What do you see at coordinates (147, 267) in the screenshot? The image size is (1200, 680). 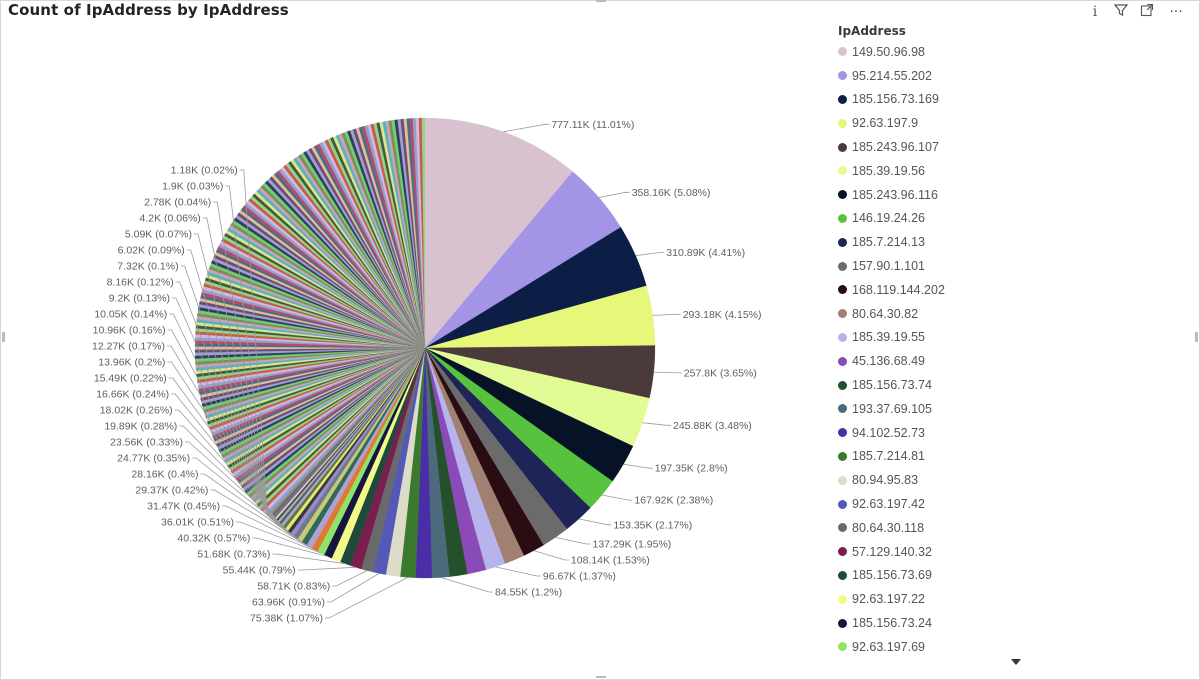 I see `data-label: 7.32K (0.1%)` at bounding box center [147, 267].